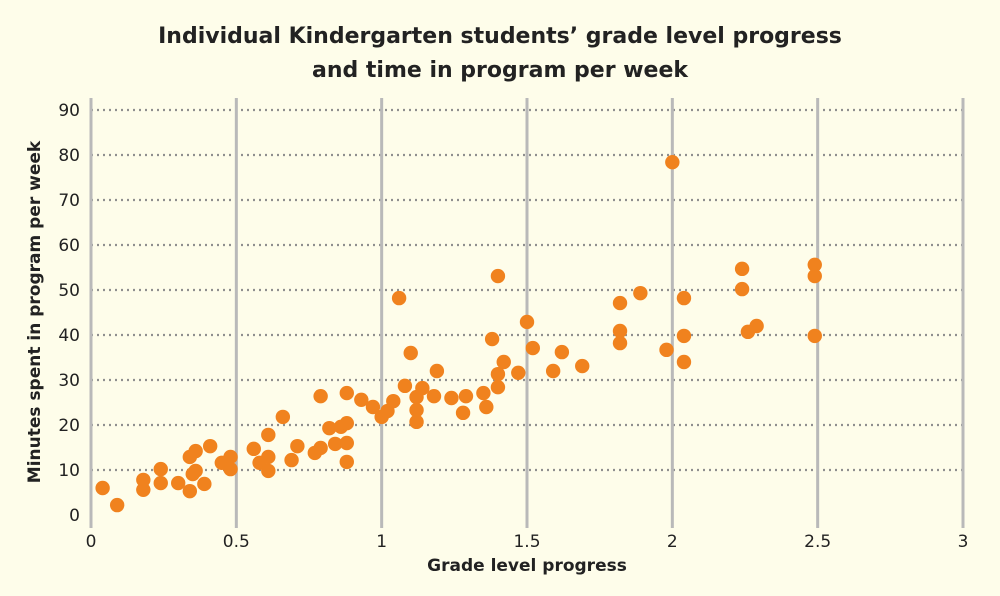 This screenshot has height=596, width=1000. Describe the element at coordinates (69, 156) in the screenshot. I see `y-tick-label: 80` at that location.